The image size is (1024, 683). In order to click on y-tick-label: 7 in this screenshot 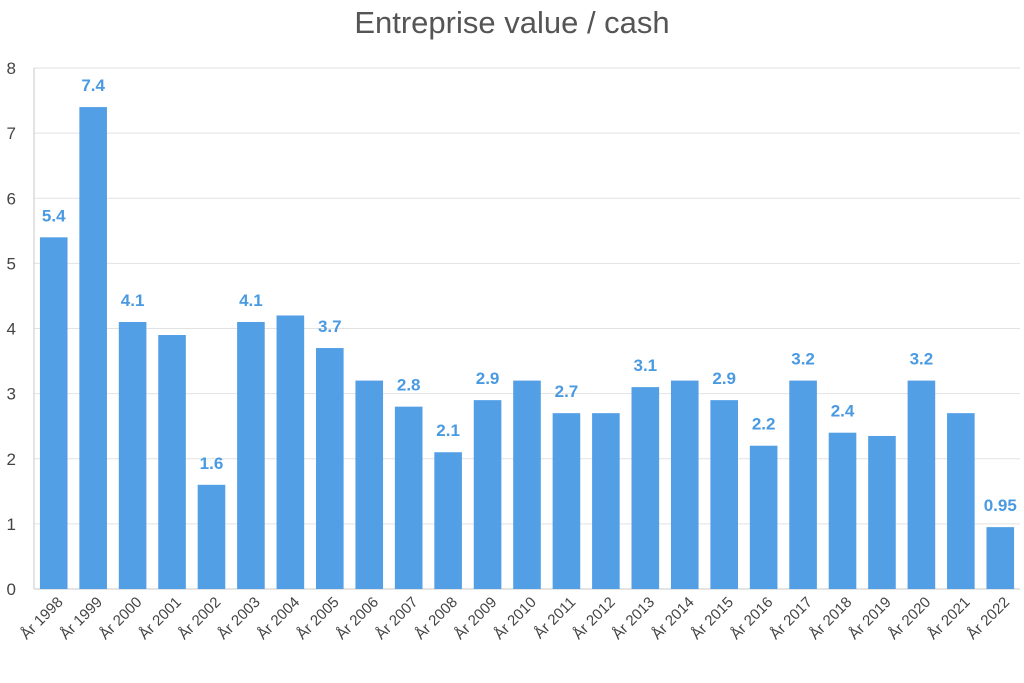, I will do `click(11, 133)`.